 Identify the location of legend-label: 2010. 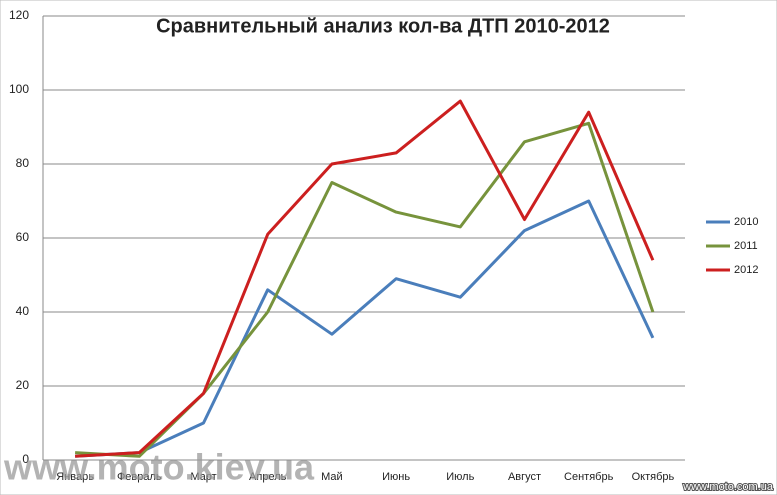
(746, 222).